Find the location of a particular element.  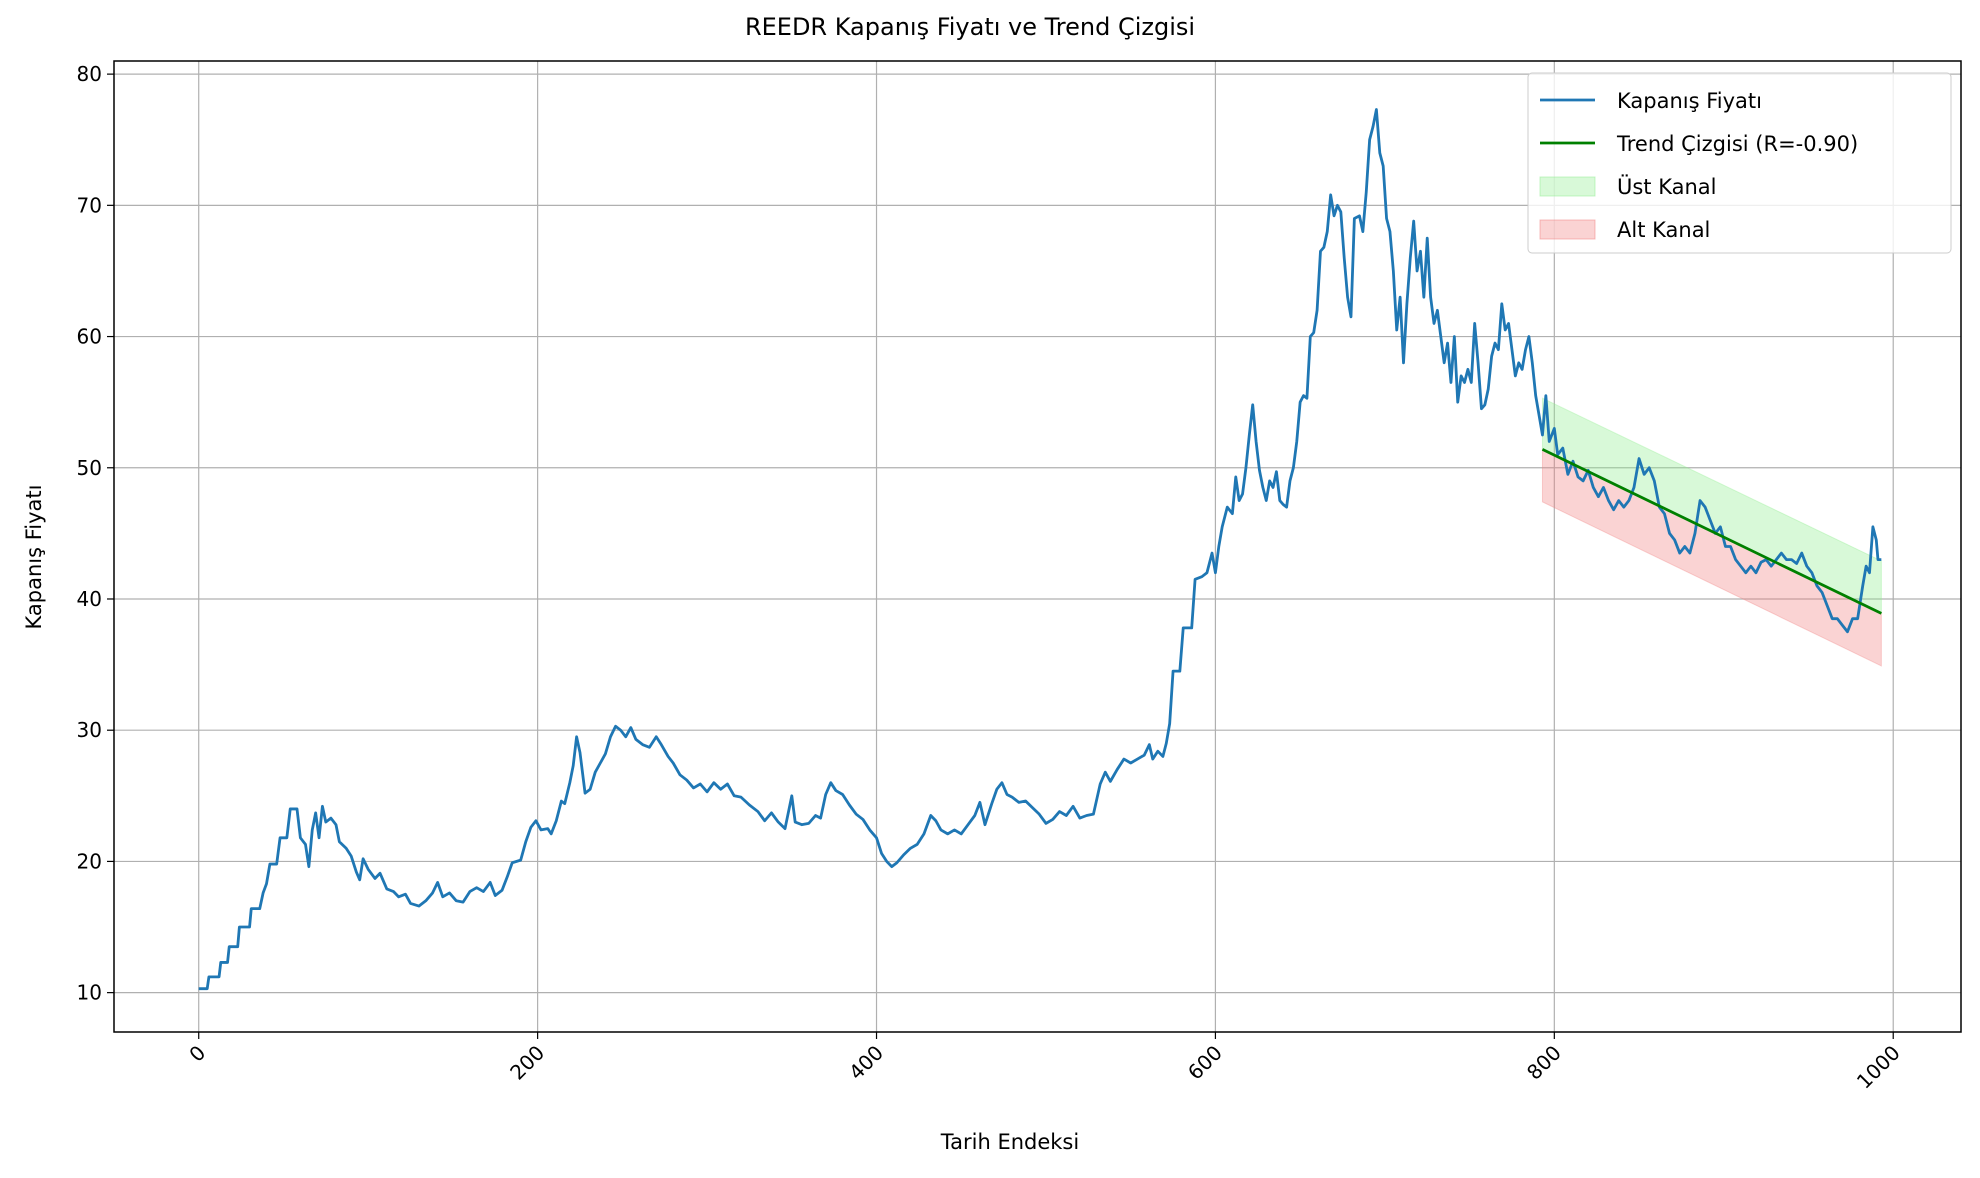

x-axis-label: Tarih Endeksi is located at coordinates (1009, 1142).